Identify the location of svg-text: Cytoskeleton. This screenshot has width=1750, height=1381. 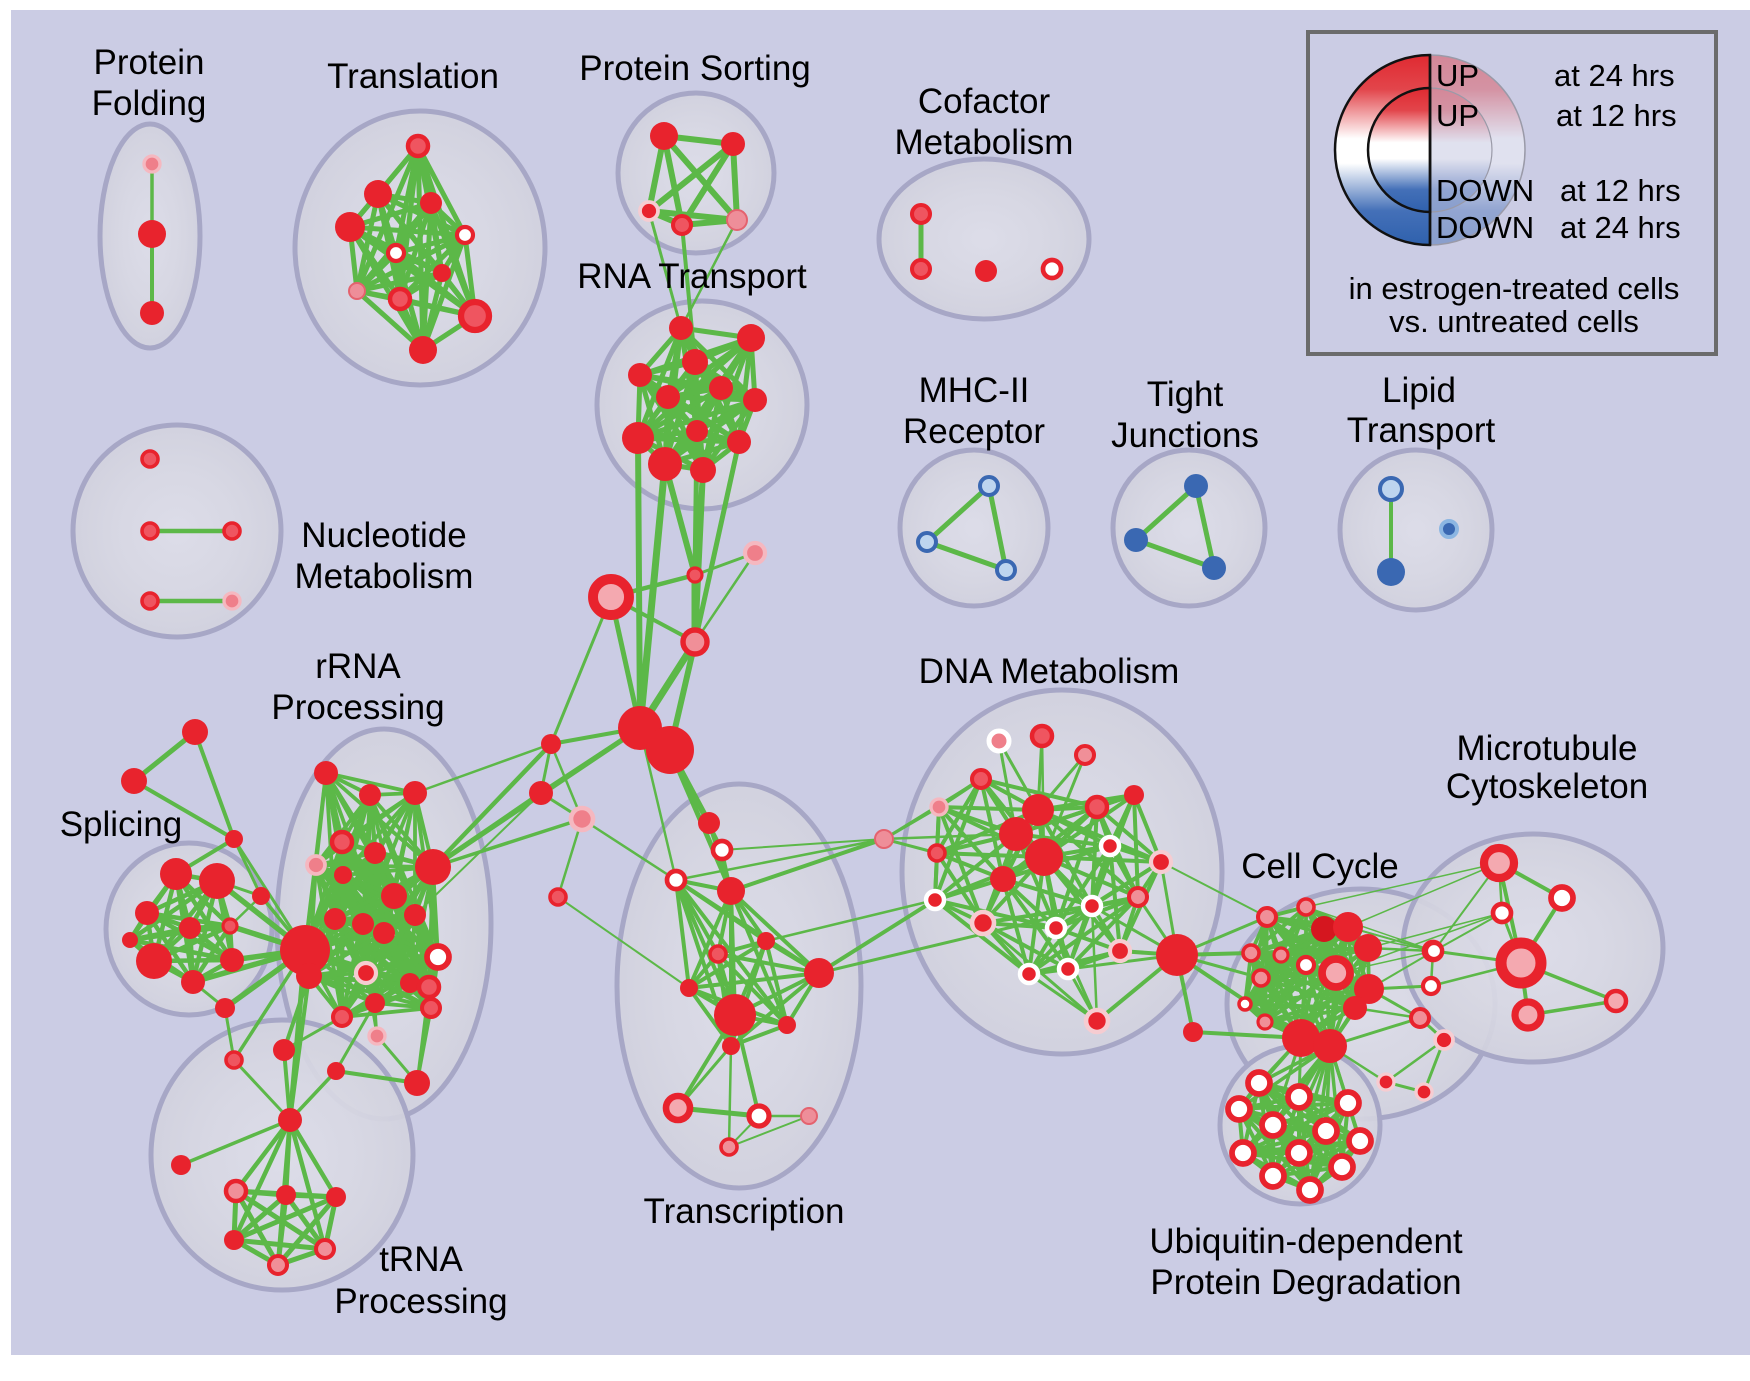
(1547, 786).